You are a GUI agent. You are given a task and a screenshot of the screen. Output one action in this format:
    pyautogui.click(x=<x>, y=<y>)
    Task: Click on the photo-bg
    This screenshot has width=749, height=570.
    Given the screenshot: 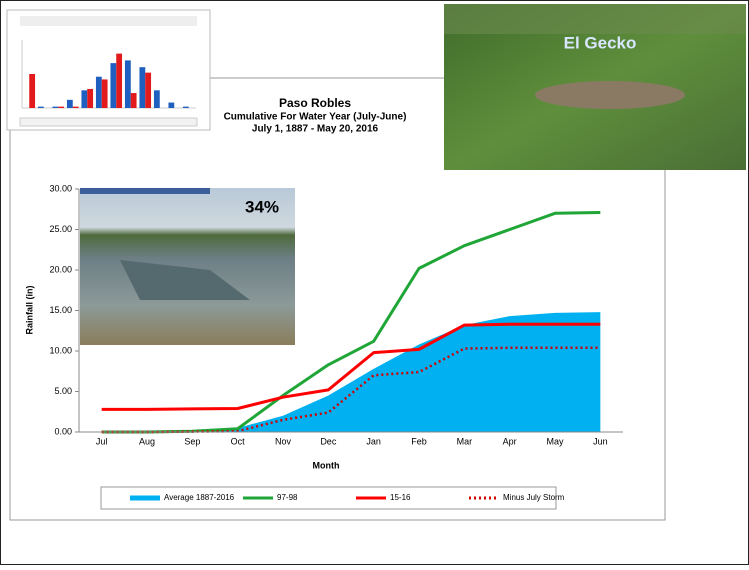 What is the action you would take?
    pyautogui.click(x=595, y=19)
    